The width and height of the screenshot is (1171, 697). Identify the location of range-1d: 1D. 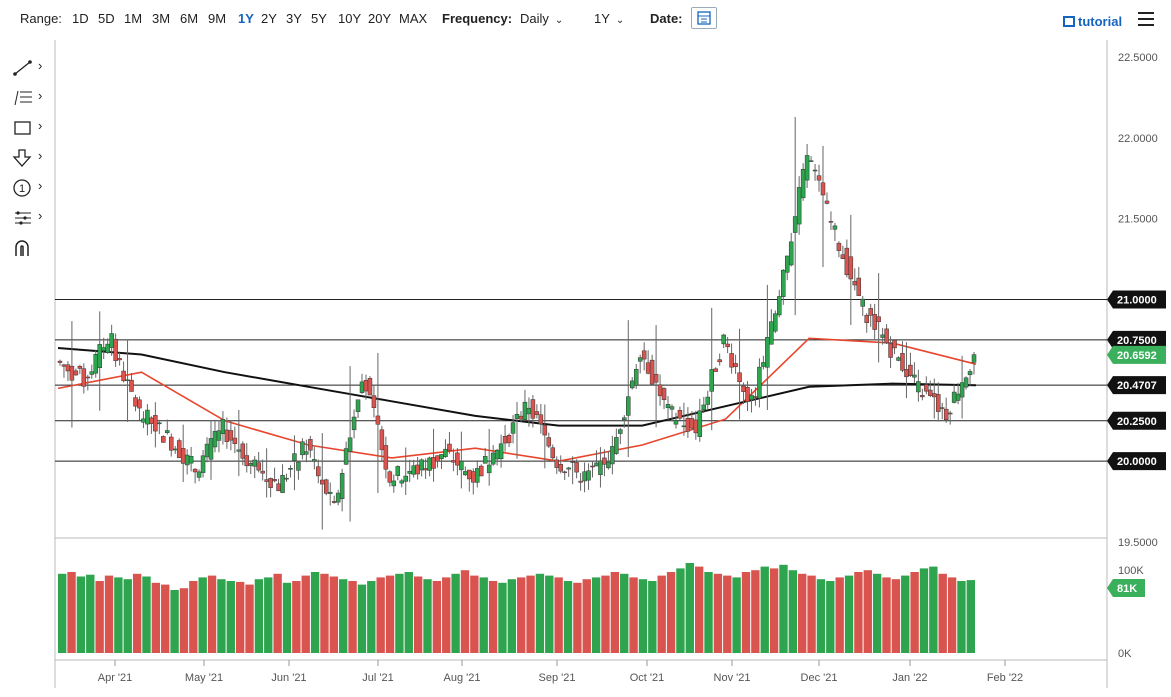
(80, 18).